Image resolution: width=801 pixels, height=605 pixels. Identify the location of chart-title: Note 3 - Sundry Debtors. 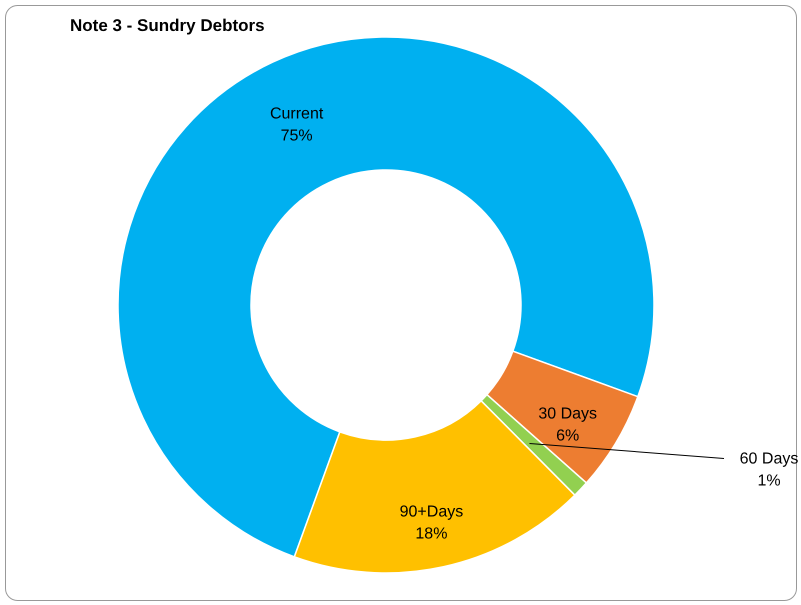
(167, 25).